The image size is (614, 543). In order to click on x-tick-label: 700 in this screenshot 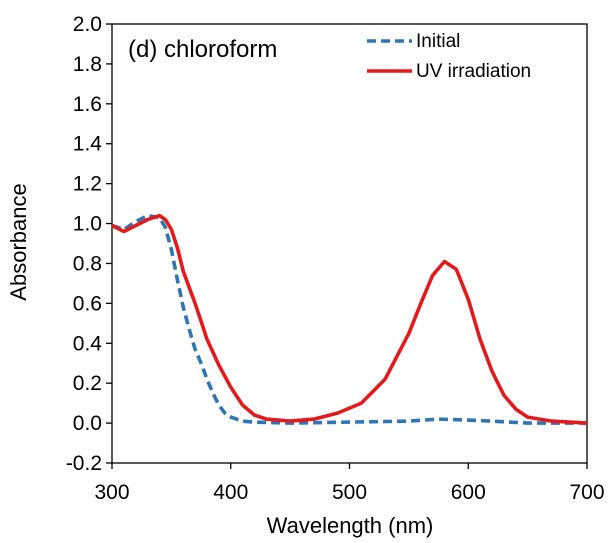, I will do `click(586, 492)`.